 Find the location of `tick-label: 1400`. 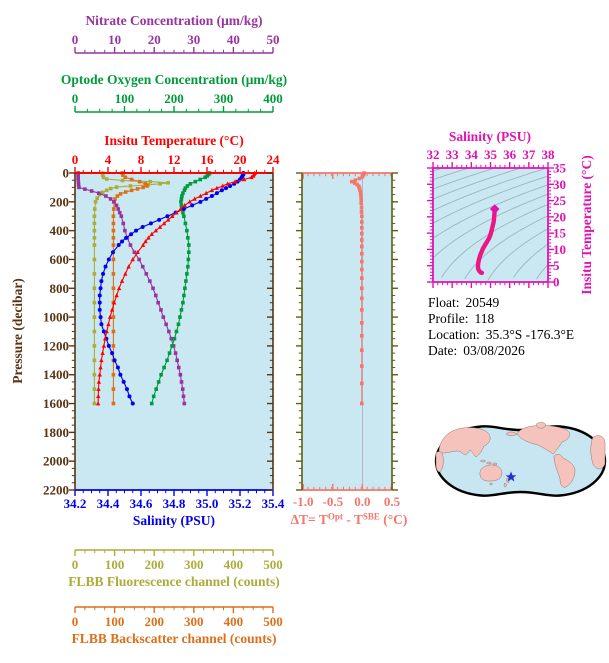

tick-label: 1400 is located at coordinates (56, 374).